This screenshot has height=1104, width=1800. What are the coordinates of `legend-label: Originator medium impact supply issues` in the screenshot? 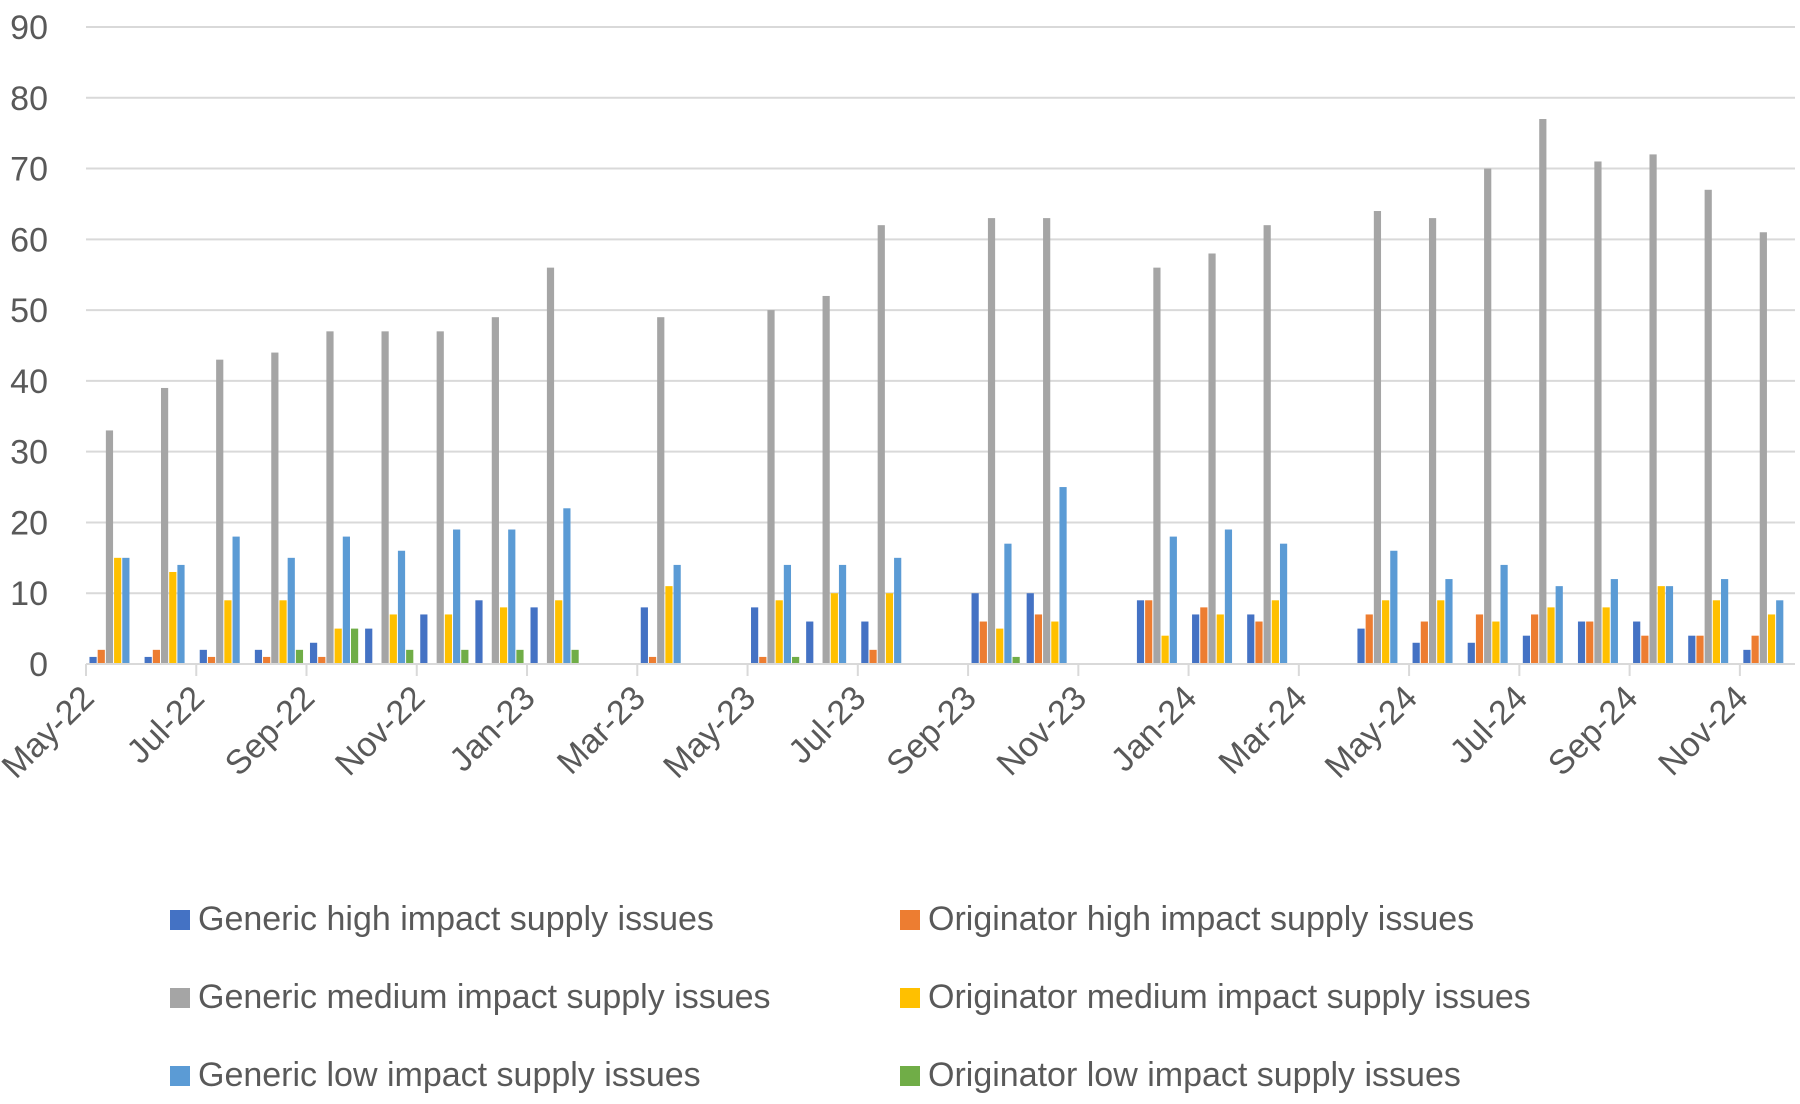 It's located at (1229, 997).